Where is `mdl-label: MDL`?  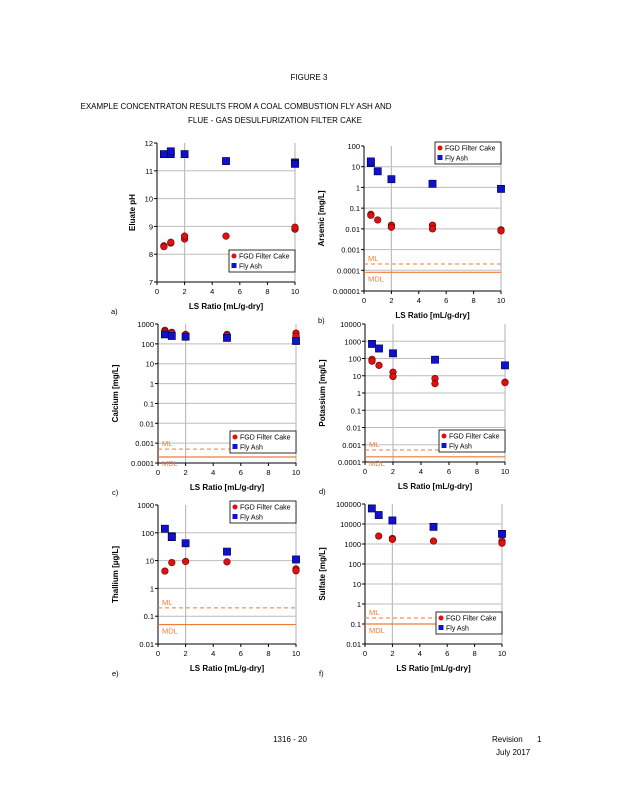
mdl-label: MDL is located at coordinates (376, 278).